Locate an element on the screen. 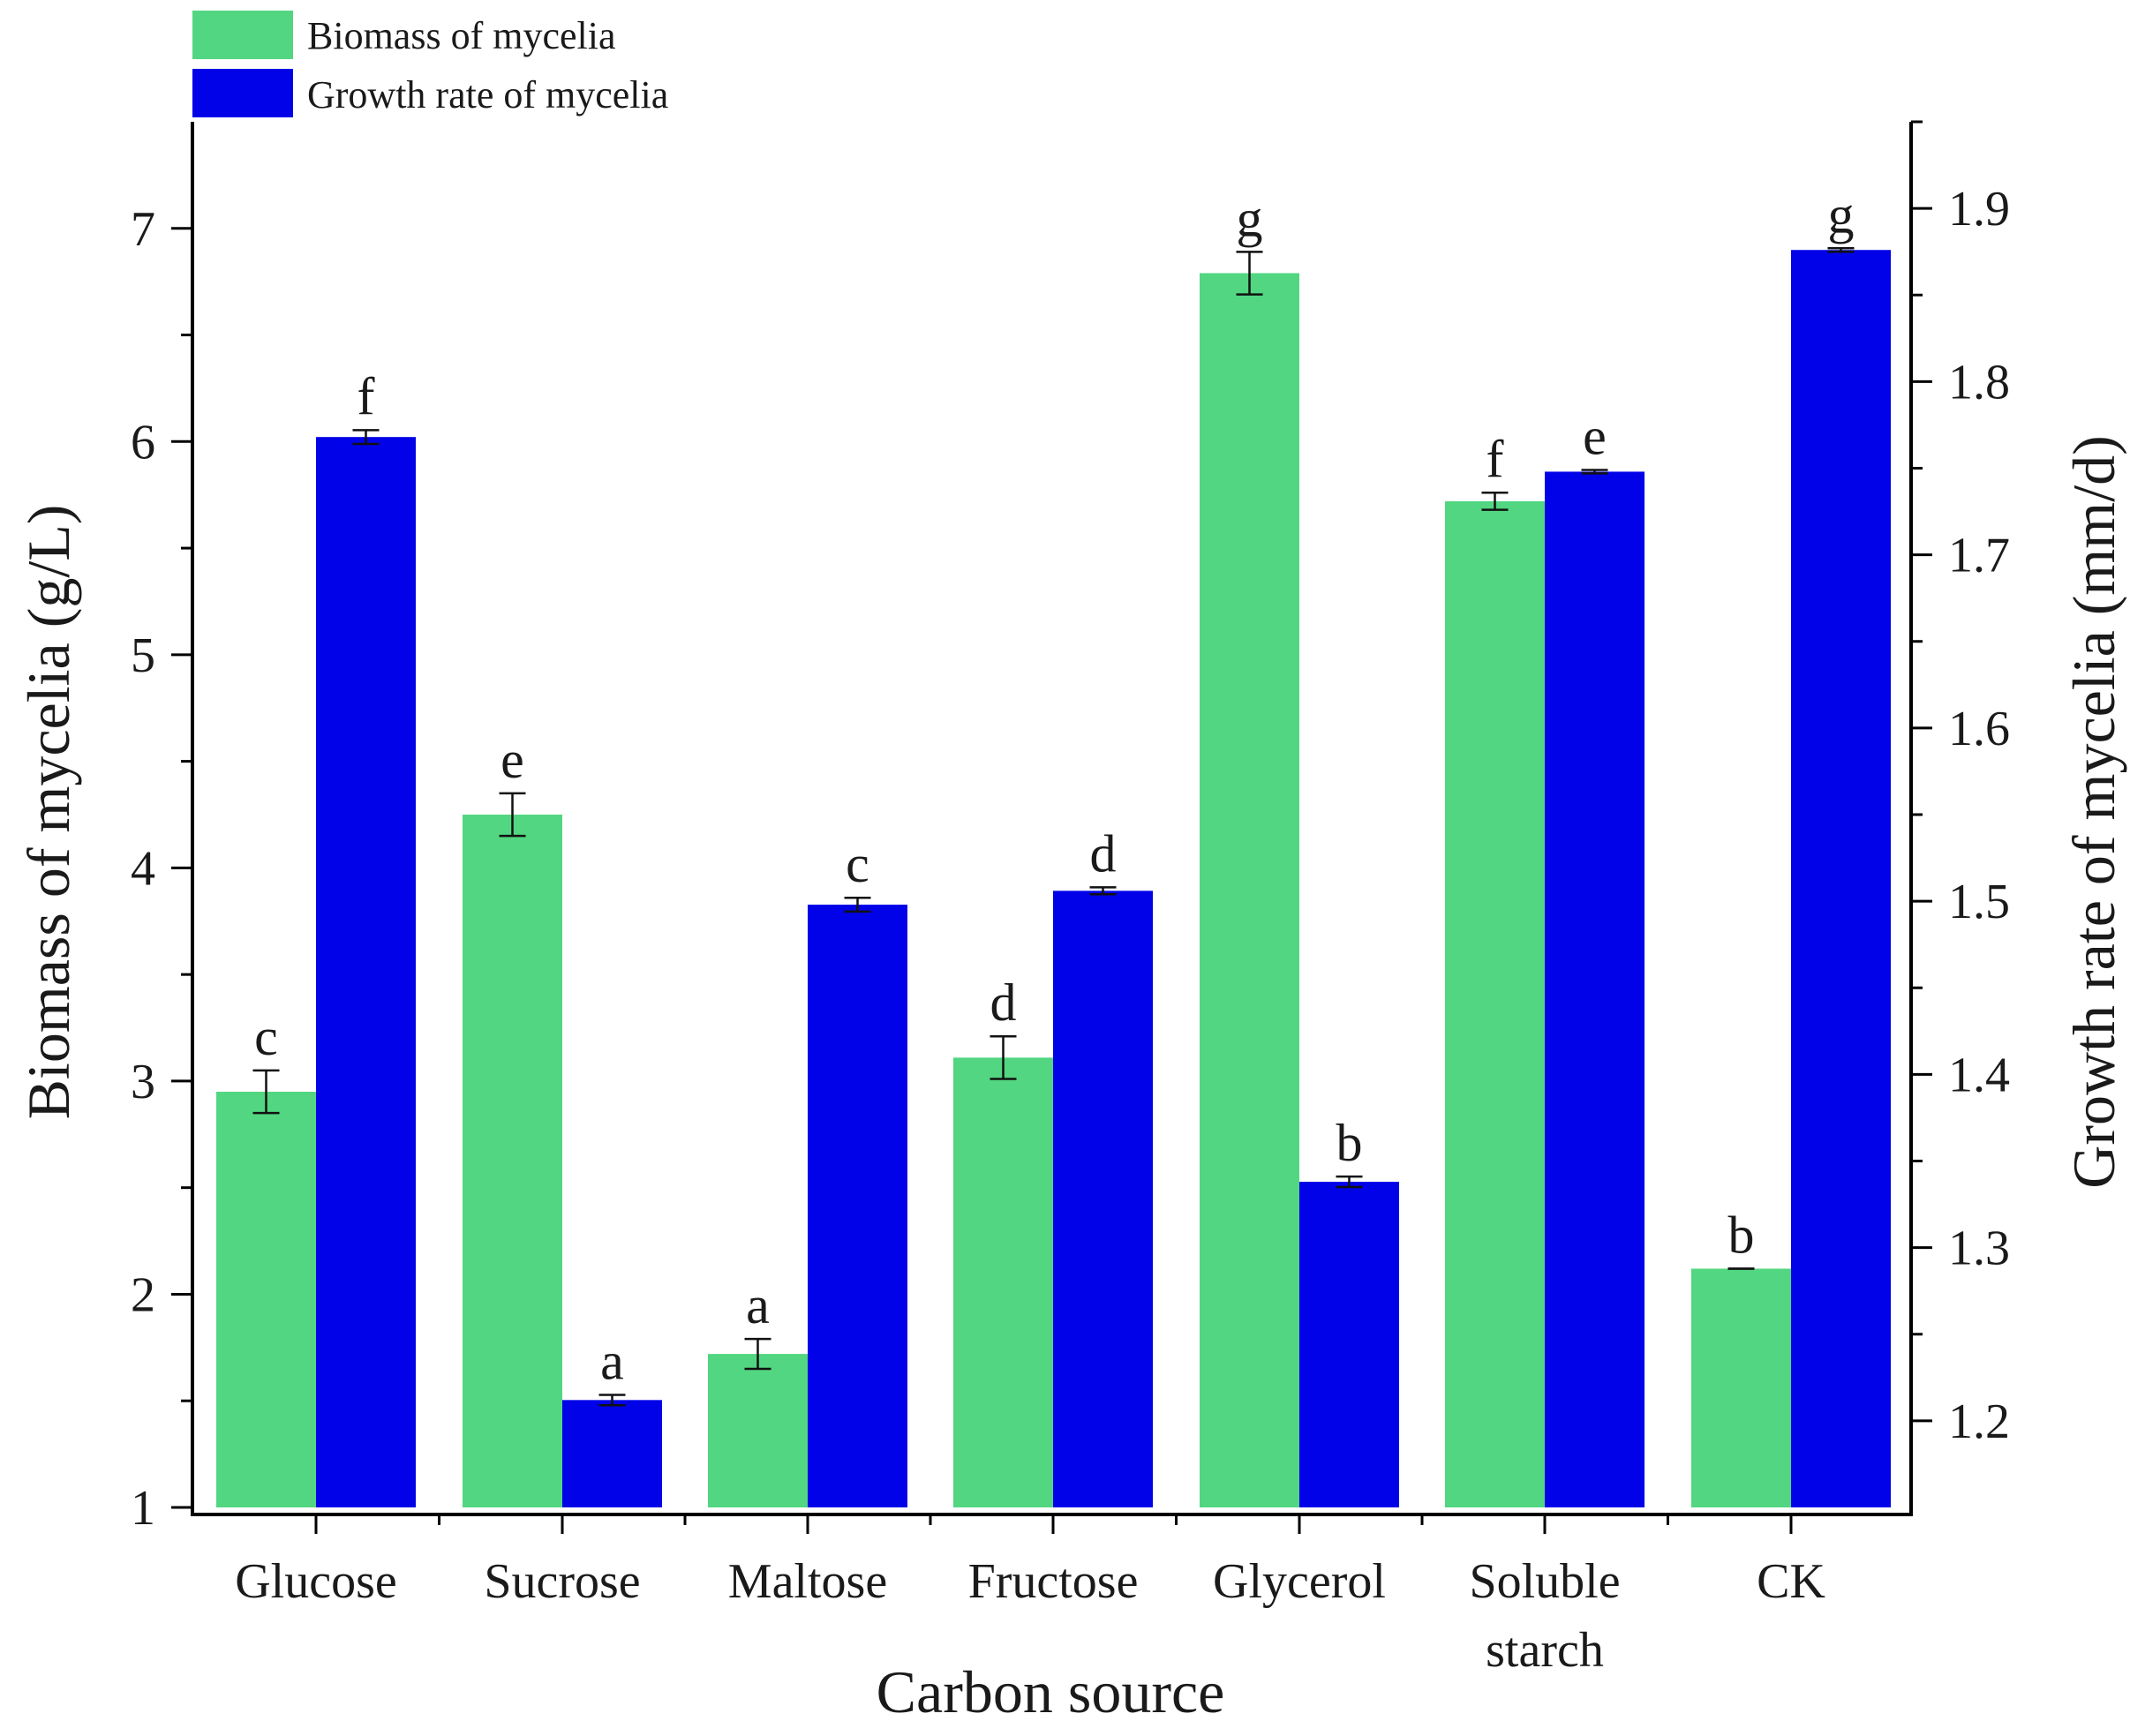 The height and width of the screenshot is (1736, 2145). y-tick-label-left: 7 is located at coordinates (143, 230).